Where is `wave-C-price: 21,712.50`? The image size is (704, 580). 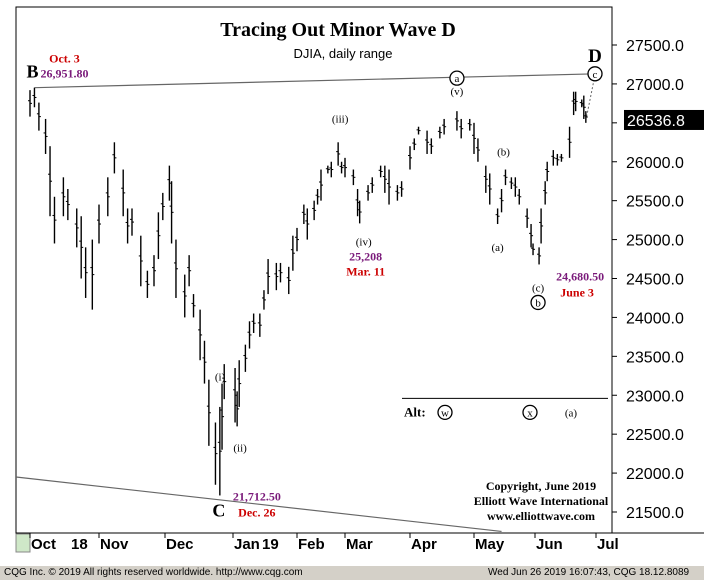
wave-C-price: 21,712.50 is located at coordinates (257, 496).